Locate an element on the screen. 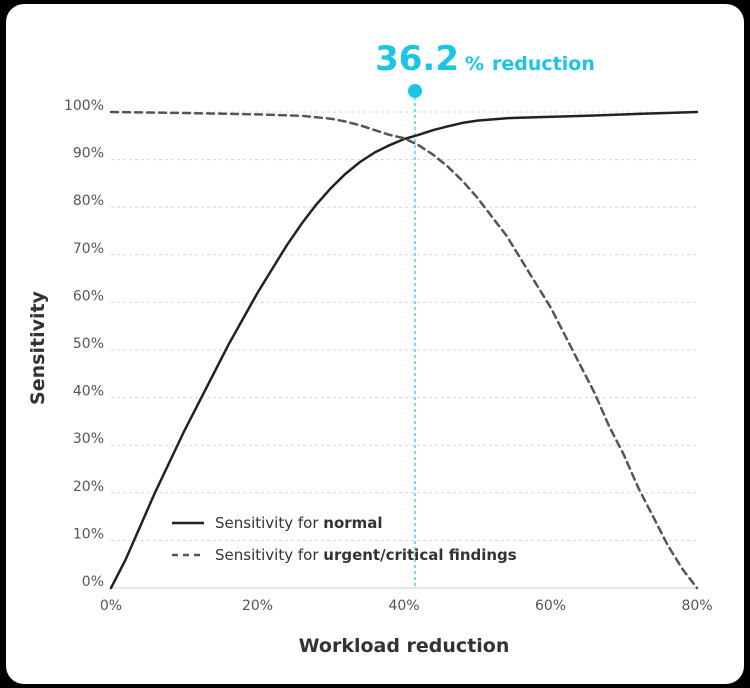 This screenshot has width=750, height=688. annotation-label: 36.2% reduction is located at coordinates (485, 59).